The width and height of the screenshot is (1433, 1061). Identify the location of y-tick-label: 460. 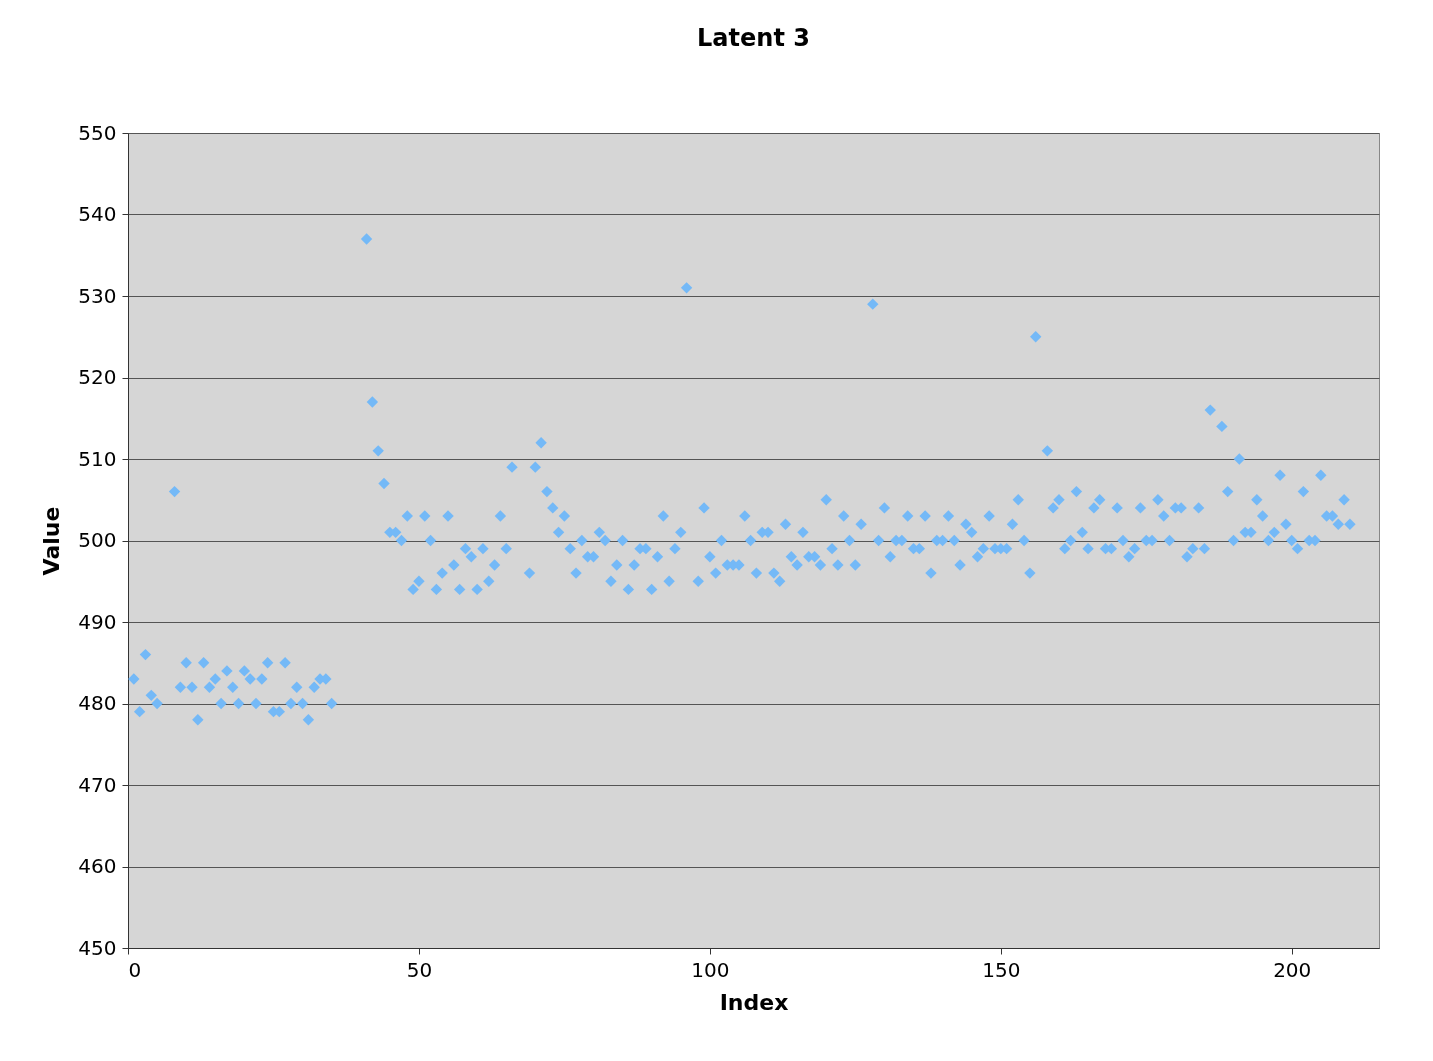
(97, 866).